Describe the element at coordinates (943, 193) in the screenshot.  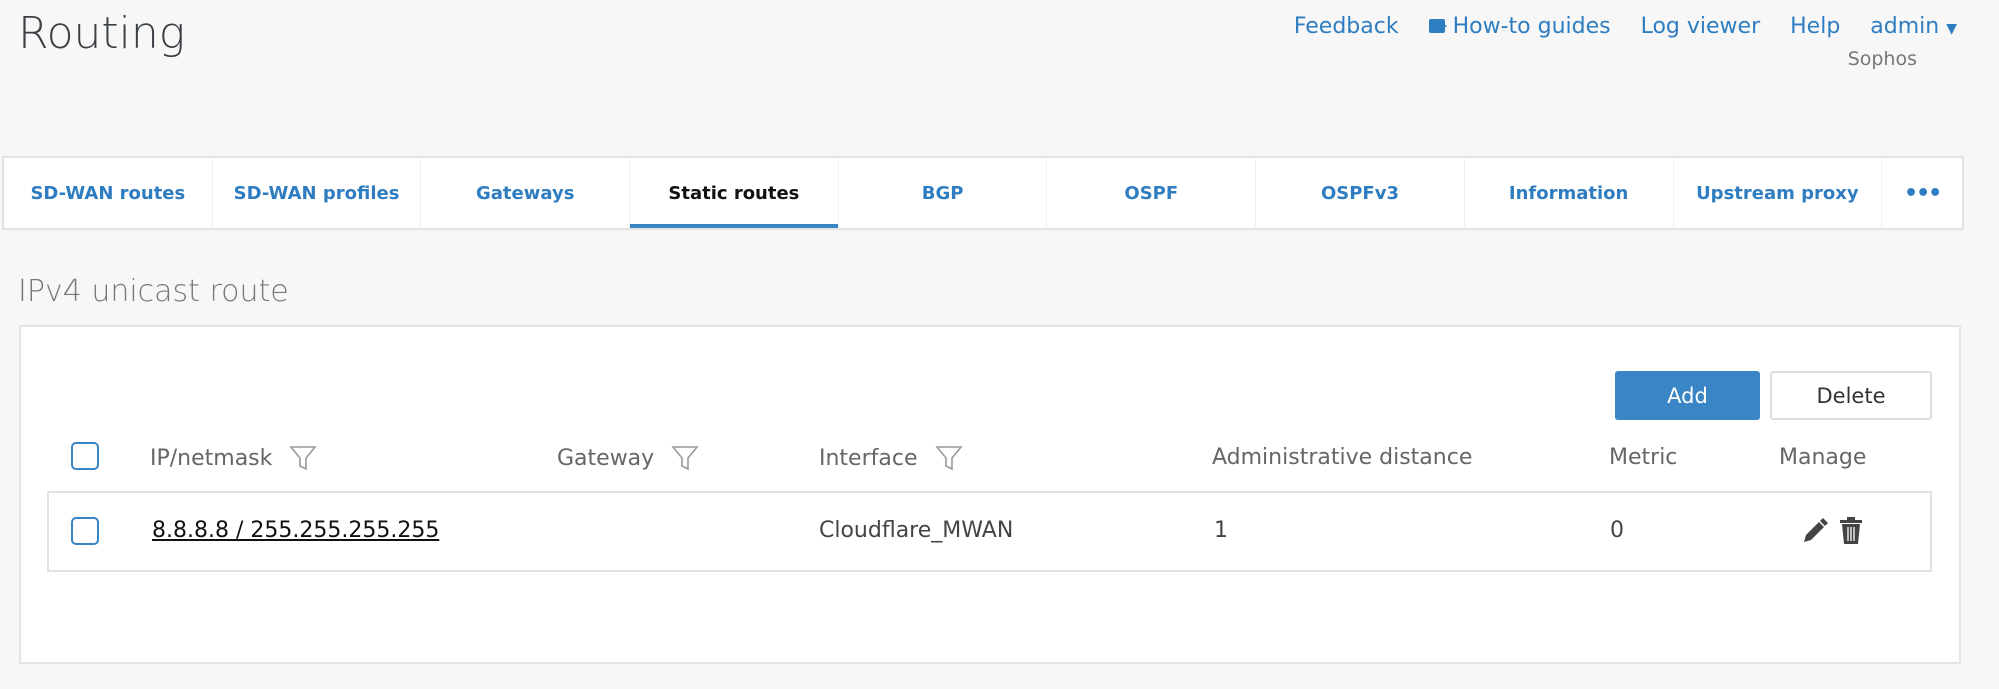
I see `tab-bgp: BGP` at that location.